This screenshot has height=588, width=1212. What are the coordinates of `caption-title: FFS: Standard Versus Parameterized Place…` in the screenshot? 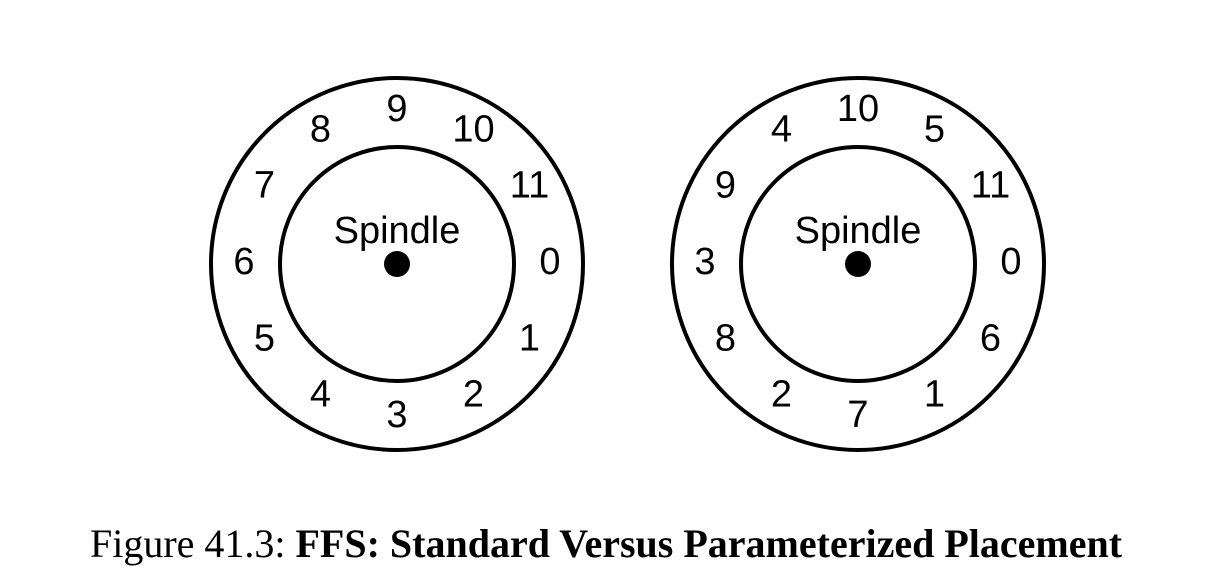 It's located at (709, 543).